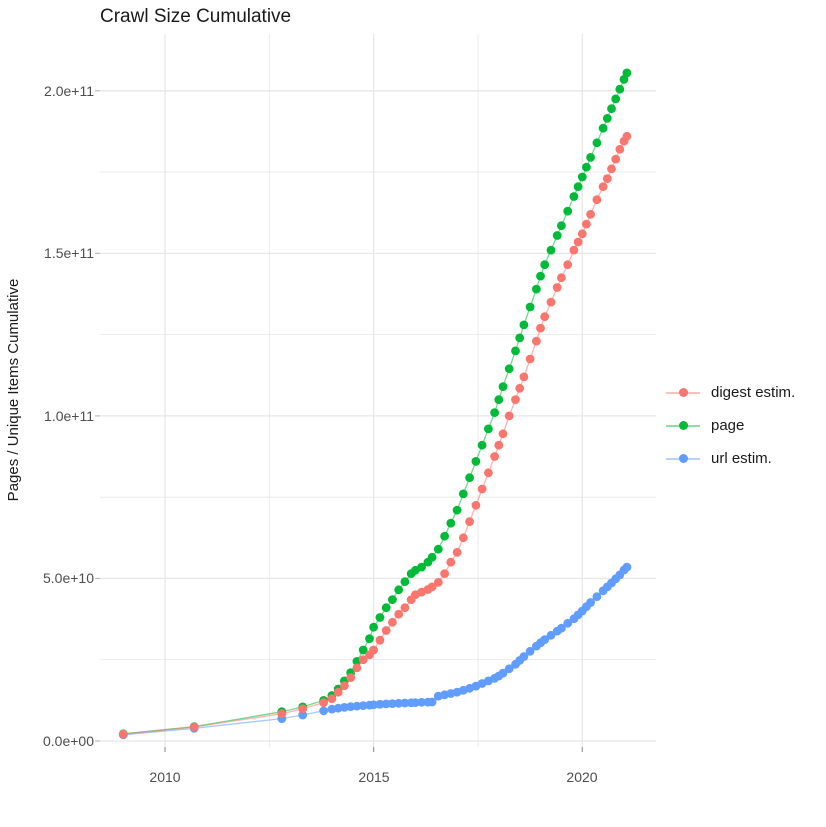  Describe the element at coordinates (683, 458) in the screenshot. I see `legend-marker-url-icon` at that location.